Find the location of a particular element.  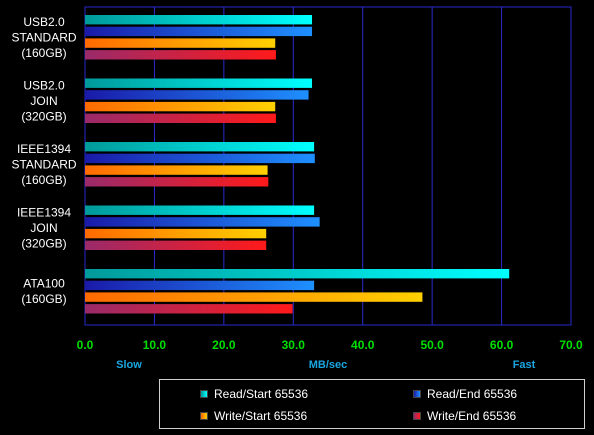

category-label: ATA100 (160GB) is located at coordinates (43, 292).